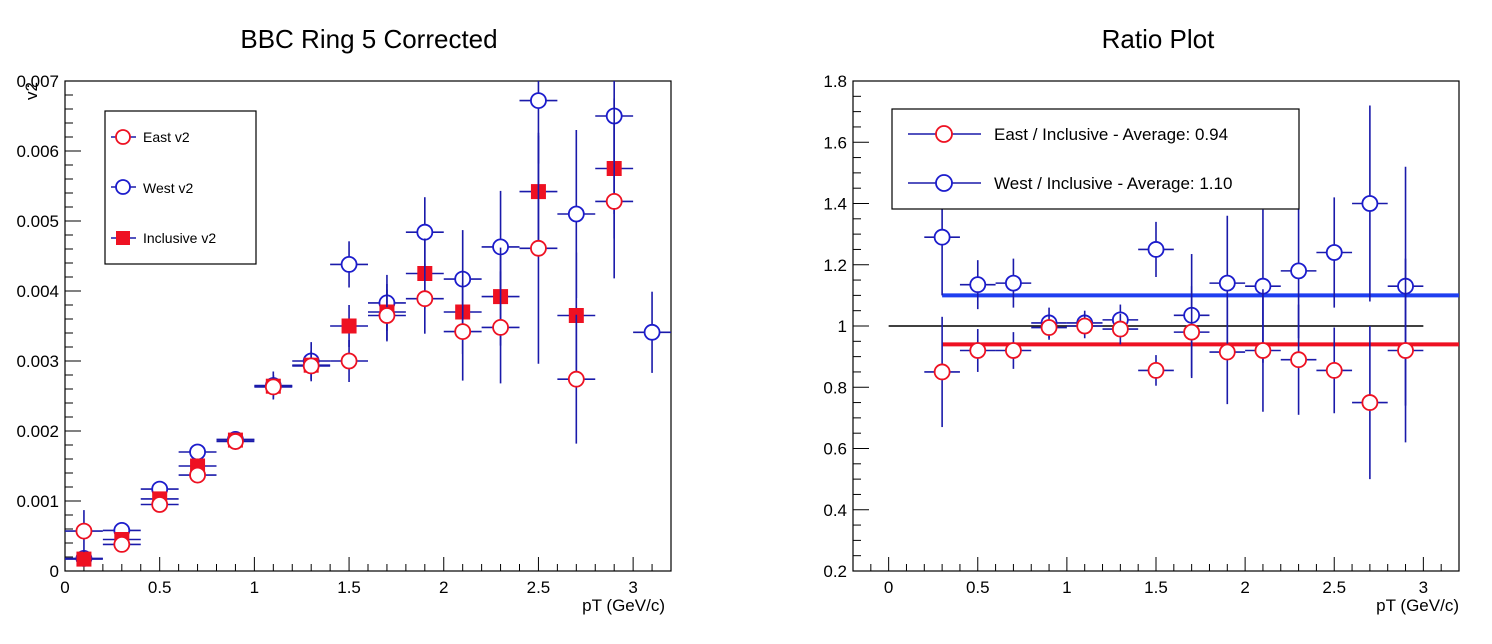 This screenshot has width=1492, height=644. Describe the element at coordinates (944, 183) in the screenshot. I see `legend-marker-west-ratio` at that location.